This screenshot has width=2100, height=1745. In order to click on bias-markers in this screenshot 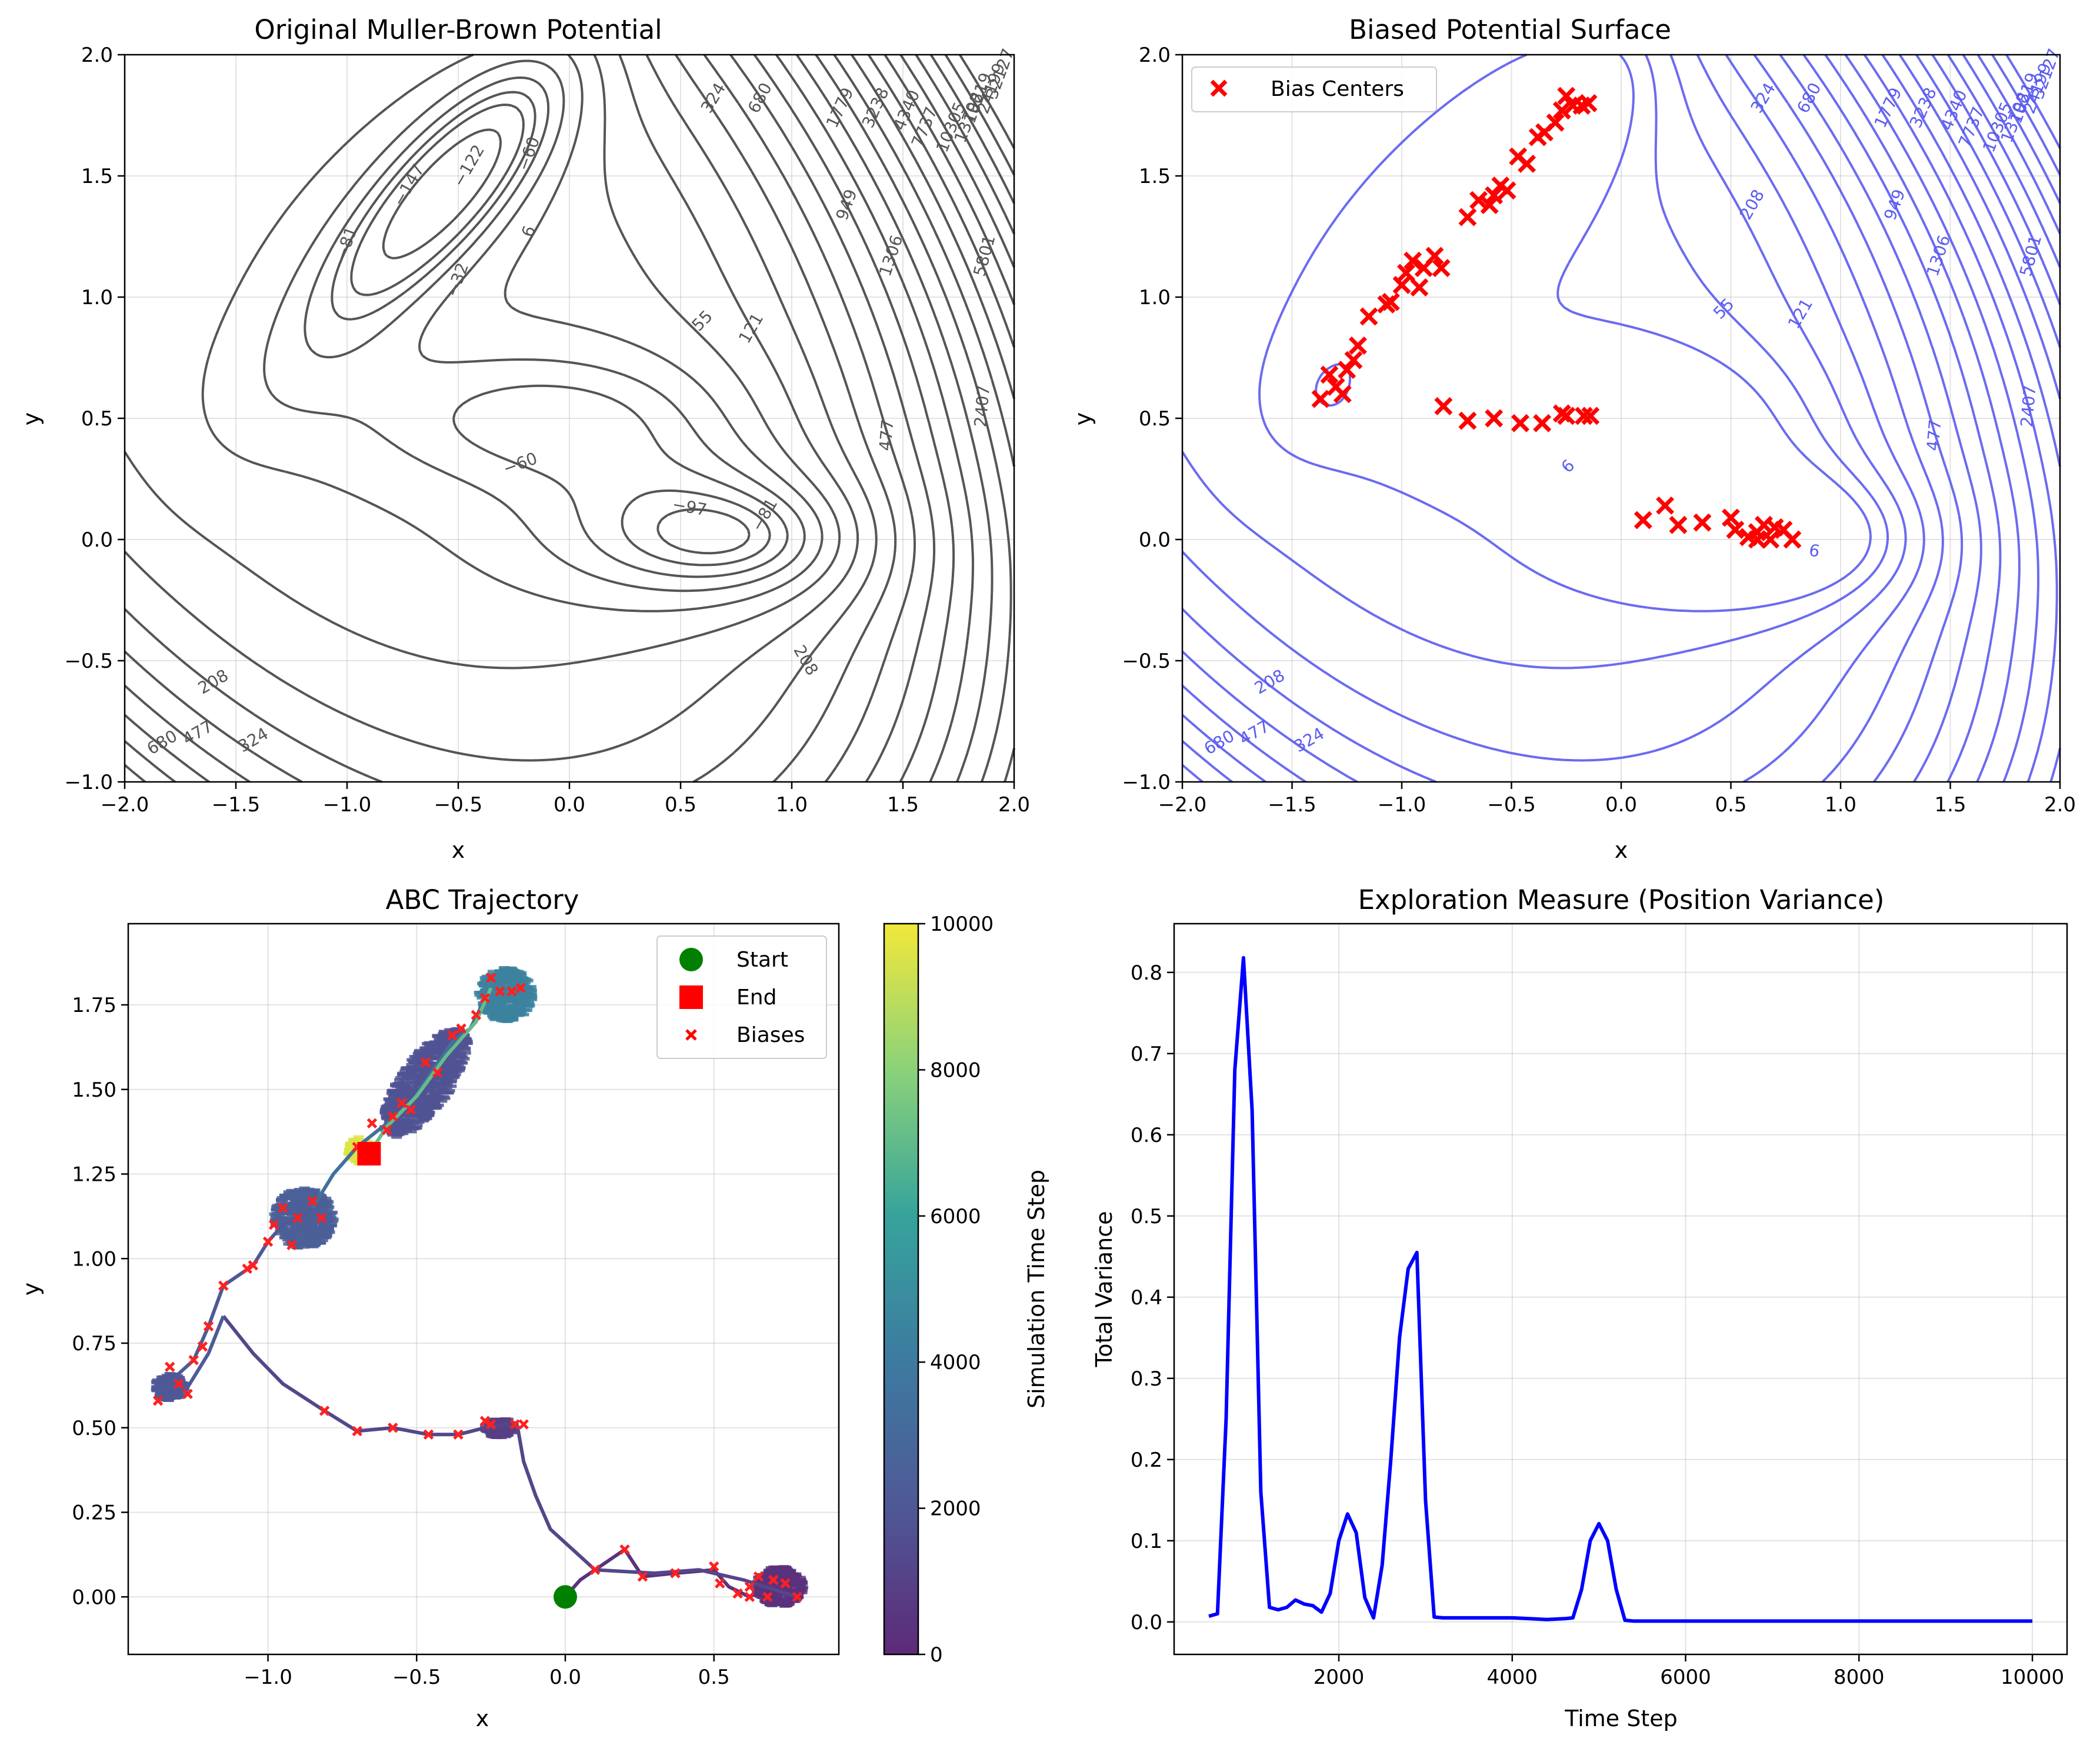, I will do `click(477, 1288)`.